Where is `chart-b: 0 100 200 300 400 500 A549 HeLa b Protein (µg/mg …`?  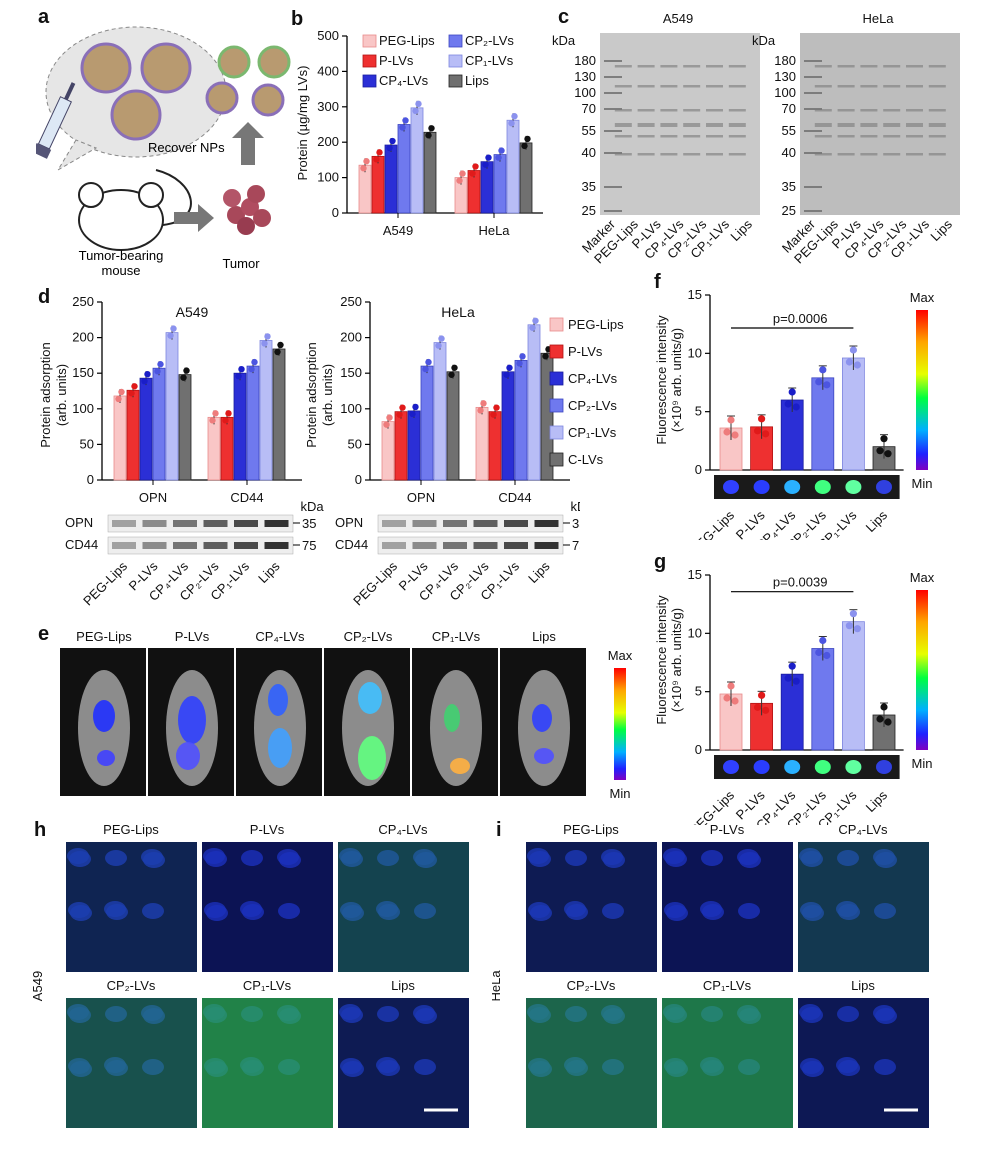
chart-b: 0 100 200 300 400 500 A549 HeLa b Protein (µg/mg … is located at coordinates (417, 123).